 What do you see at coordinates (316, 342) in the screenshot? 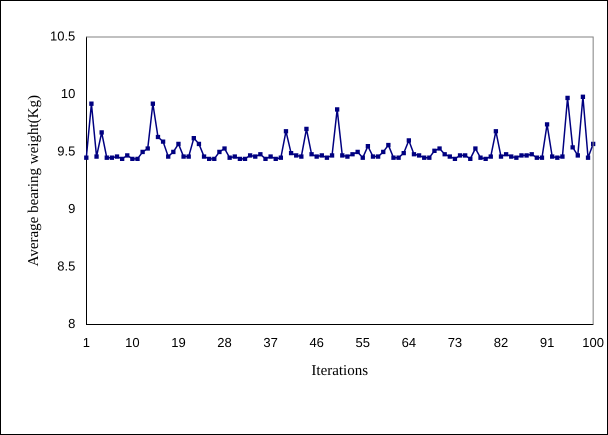
I see `x-tick-label: 46` at bounding box center [316, 342].